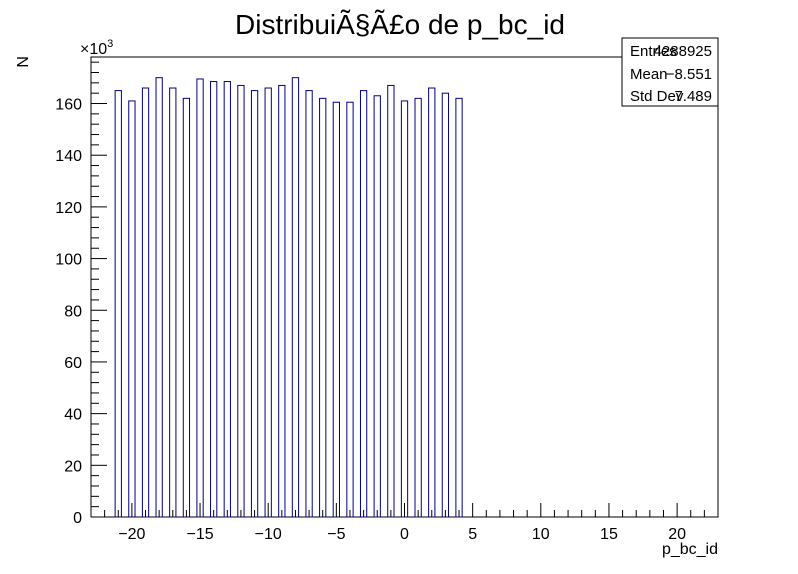 The image size is (798, 574). Describe the element at coordinates (77, 518) in the screenshot. I see `y-tick-label: 0` at that location.